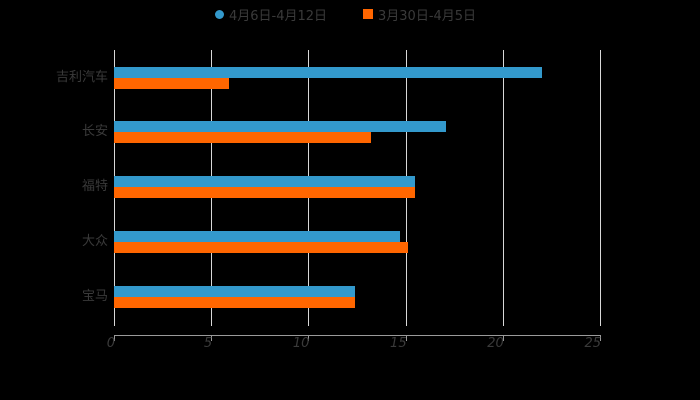 The width and height of the screenshot is (700, 400). What do you see at coordinates (94, 186) in the screenshot?
I see `category-label: 福特` at bounding box center [94, 186].